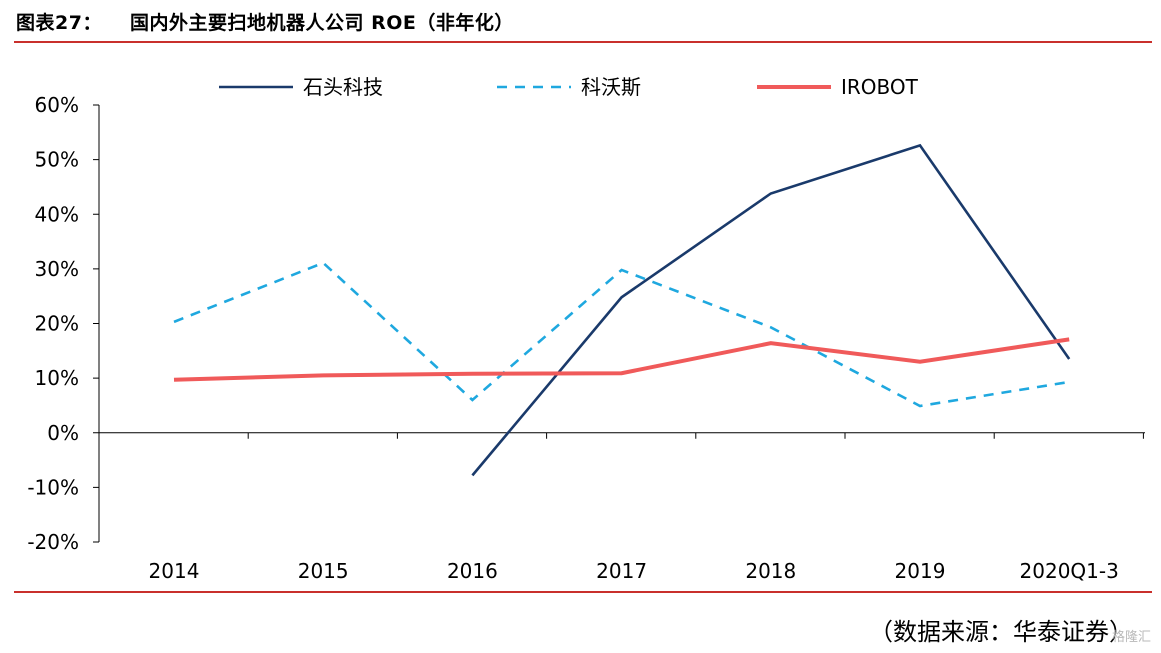  Describe the element at coordinates (1069, 571) in the screenshot. I see `x-tick-label: 2020Q1-3` at that location.